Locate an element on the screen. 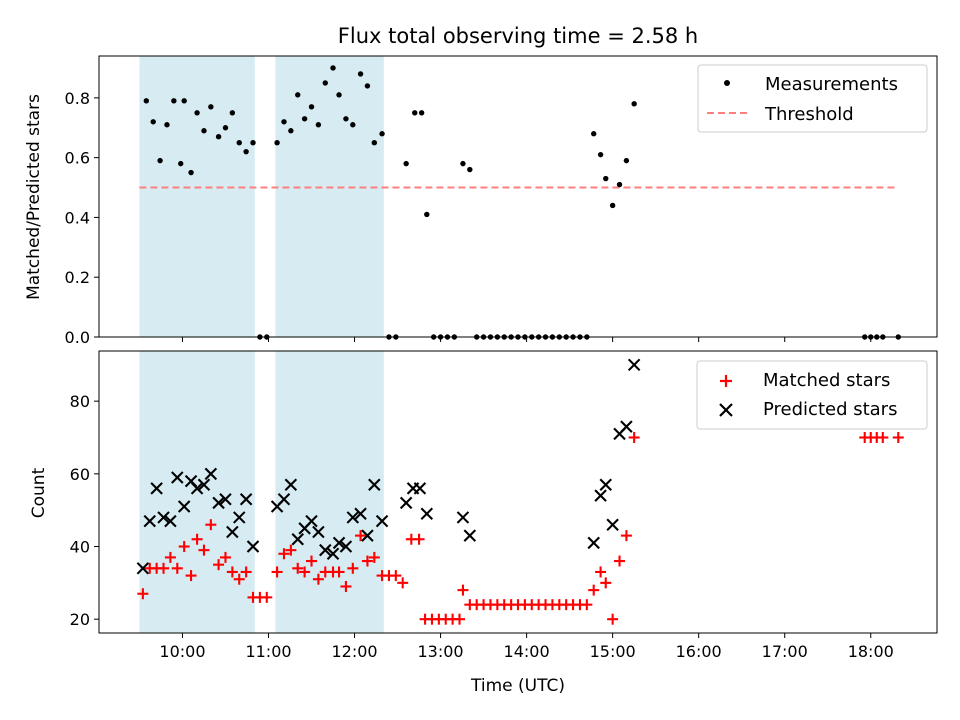  x-tick-label: 15:00 is located at coordinates (613, 651).